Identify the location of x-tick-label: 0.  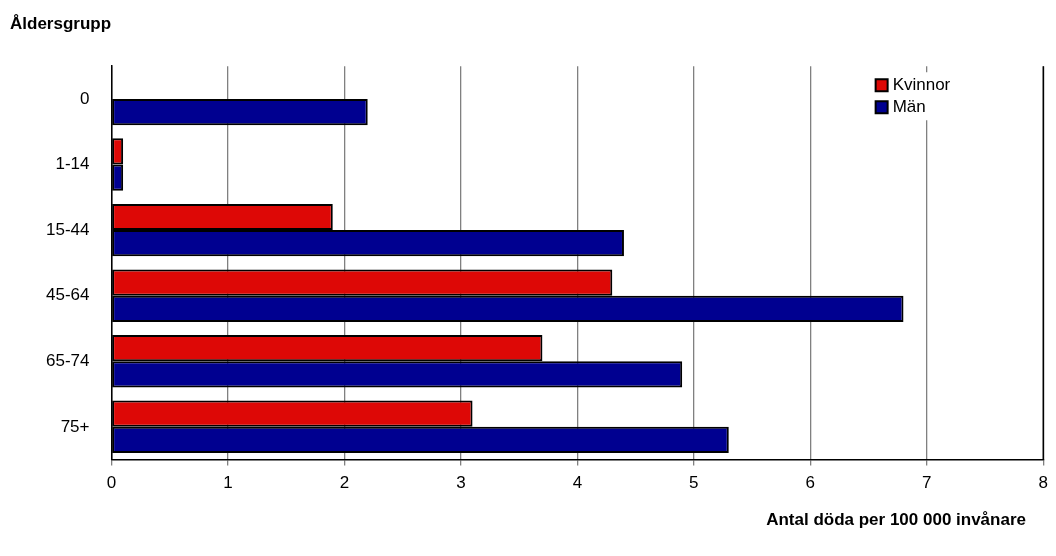
(111, 483).